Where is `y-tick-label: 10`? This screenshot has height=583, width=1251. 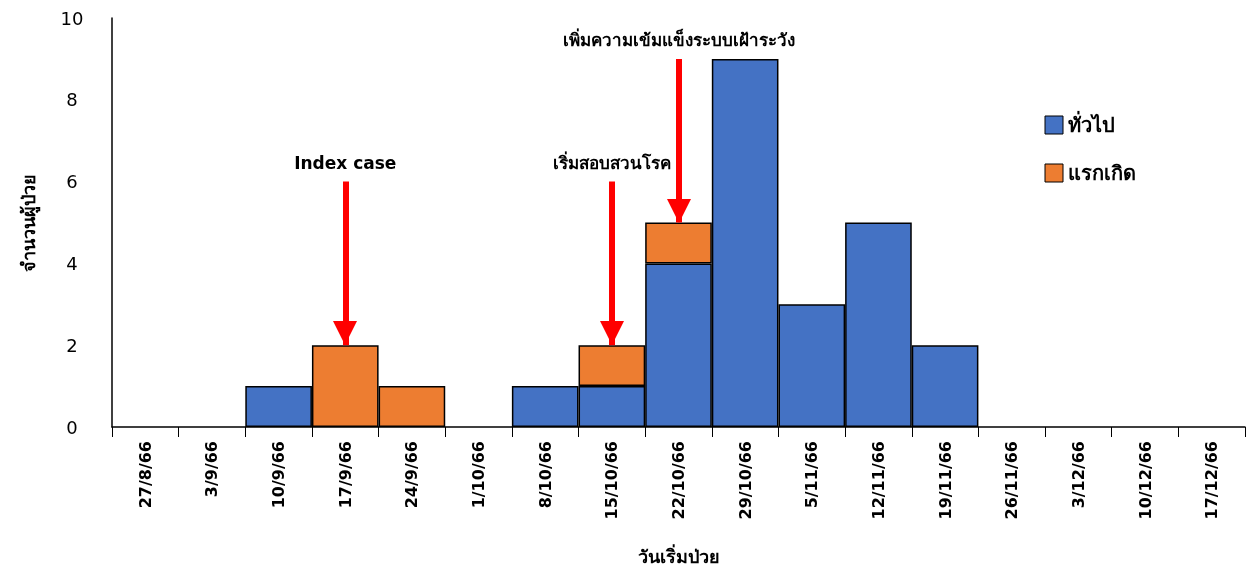 y-tick-label: 10 is located at coordinates (72, 18).